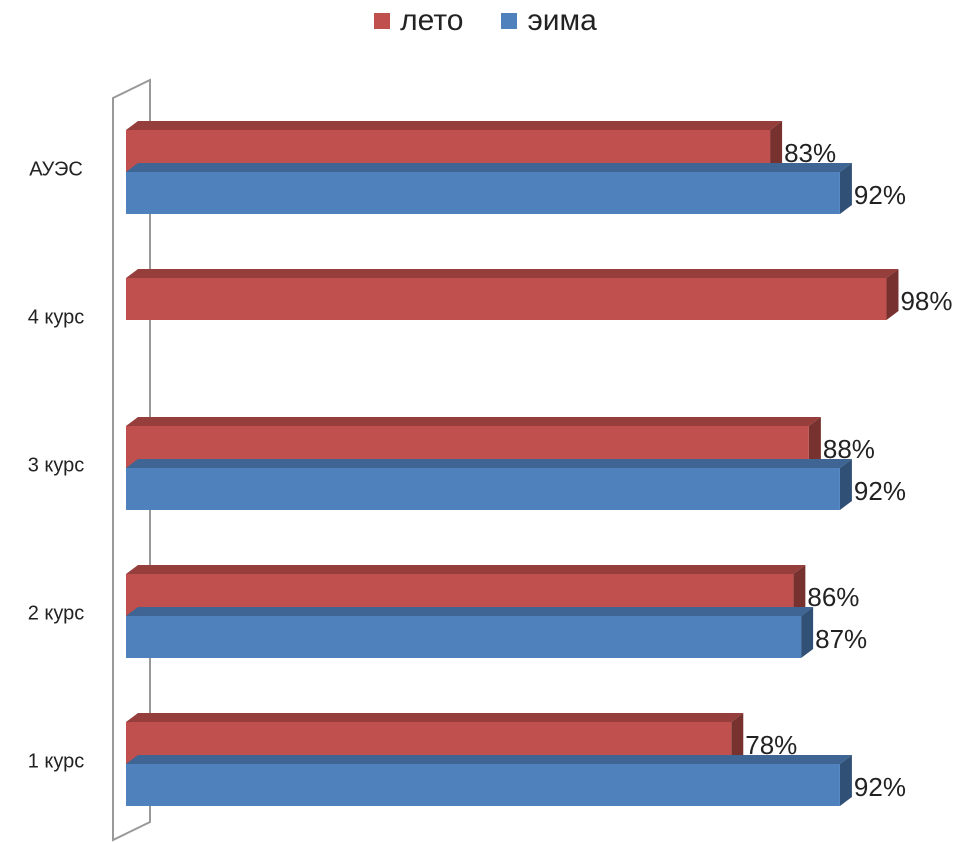 This screenshot has height=843, width=971. I want to click on category-label: 4 курс, so click(56, 317).